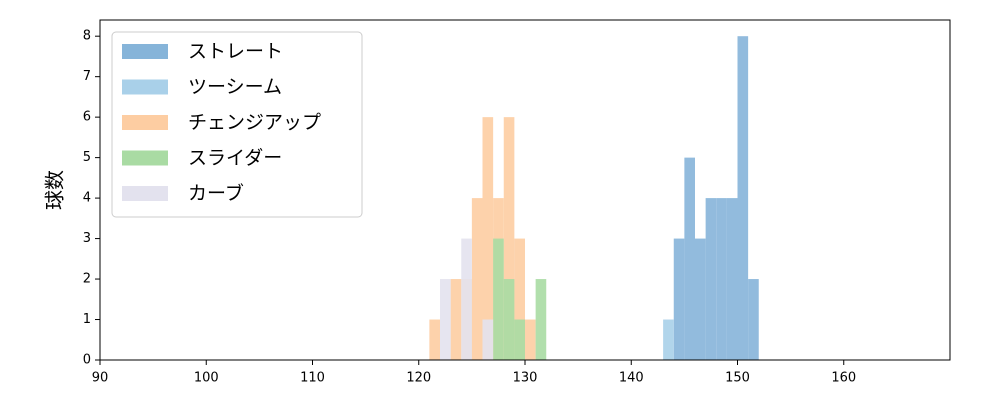 The image size is (1000, 400). Describe the element at coordinates (843, 378) in the screenshot. I see `x-tick-label: 160` at that location.